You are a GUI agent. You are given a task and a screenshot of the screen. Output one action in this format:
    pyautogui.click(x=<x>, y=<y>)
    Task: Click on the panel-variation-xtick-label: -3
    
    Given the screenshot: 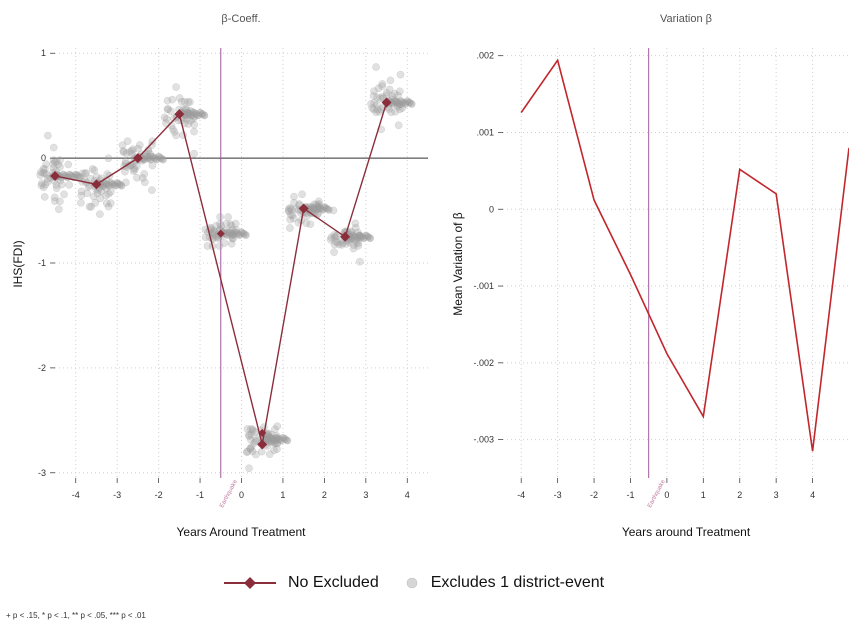 What is the action you would take?
    pyautogui.click(x=558, y=495)
    